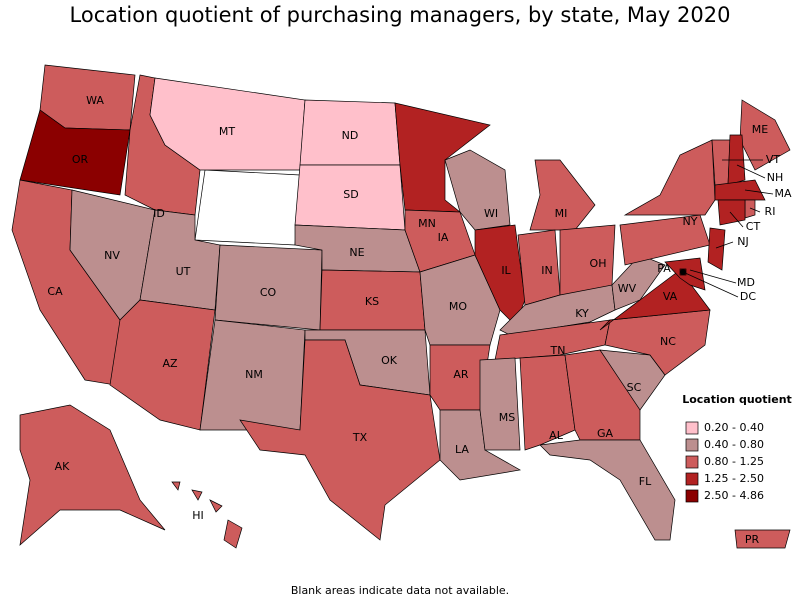  I want to click on state-label: PA, so click(664, 268).